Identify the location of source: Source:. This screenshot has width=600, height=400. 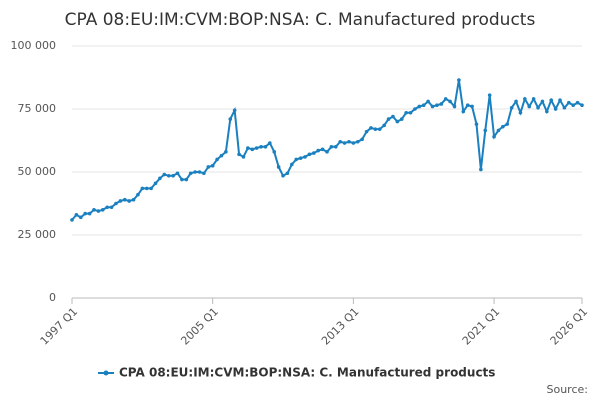
(568, 389).